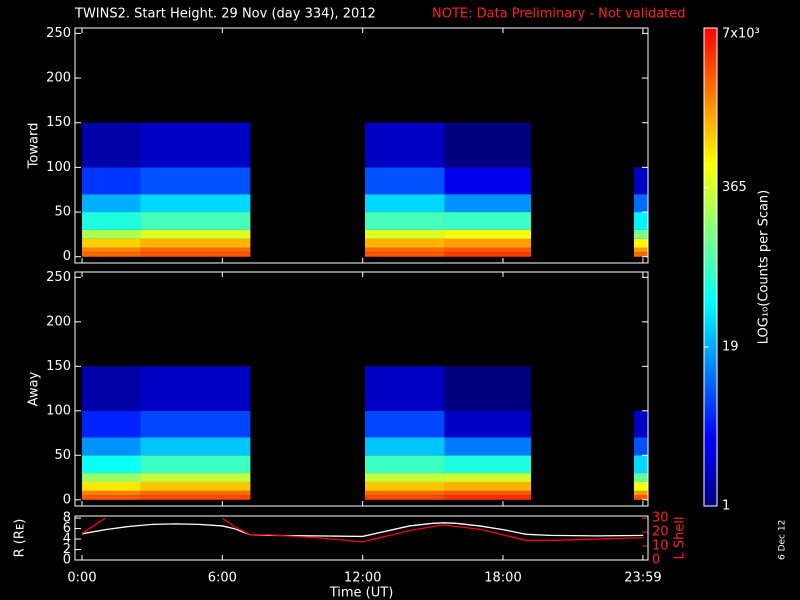 Image resolution: width=800 pixels, height=600 pixels. I want to click on colorbar-frame, so click(710, 267).